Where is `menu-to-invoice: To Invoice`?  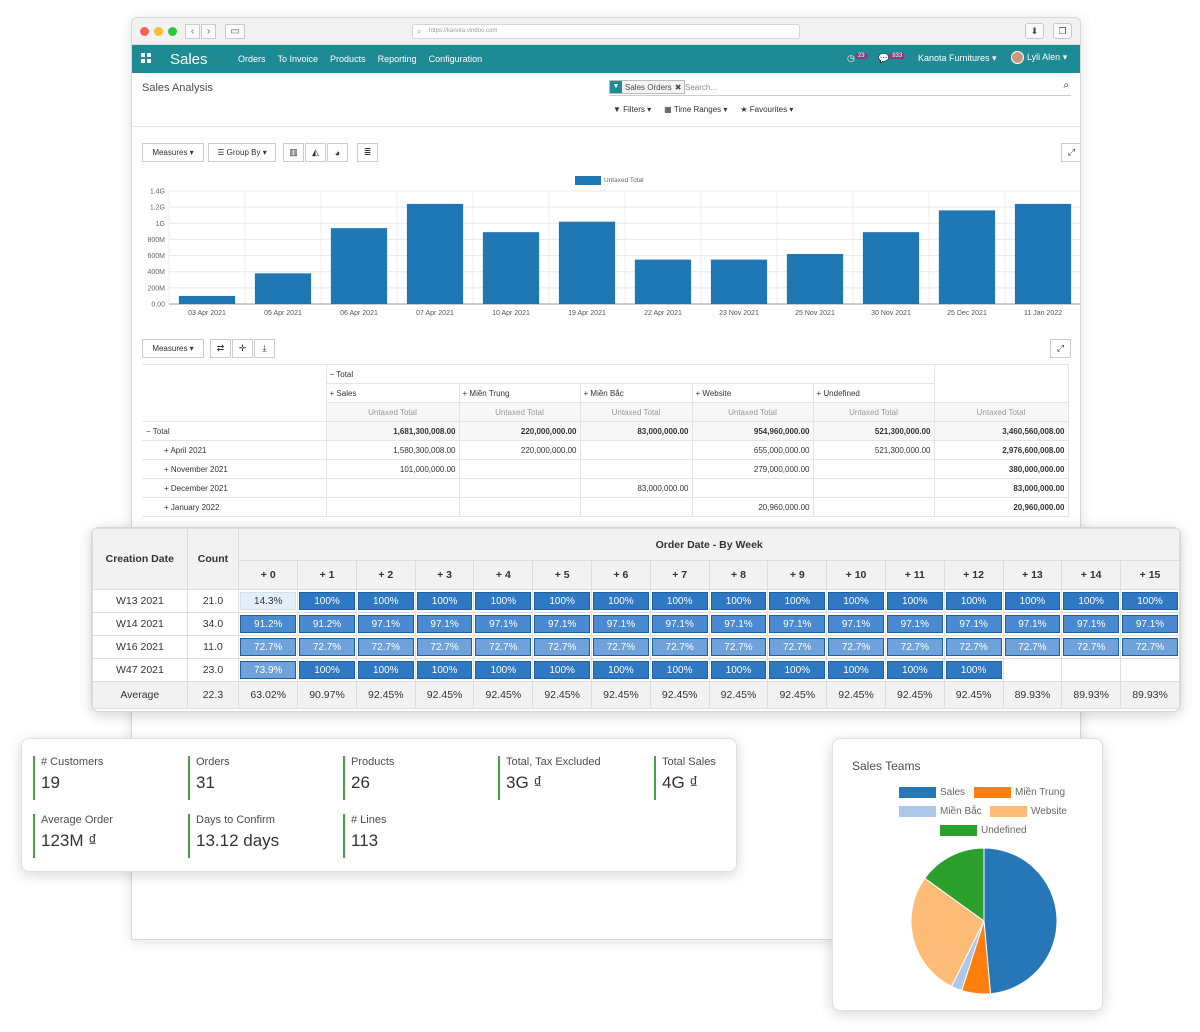 menu-to-invoice: To Invoice is located at coordinates (298, 59).